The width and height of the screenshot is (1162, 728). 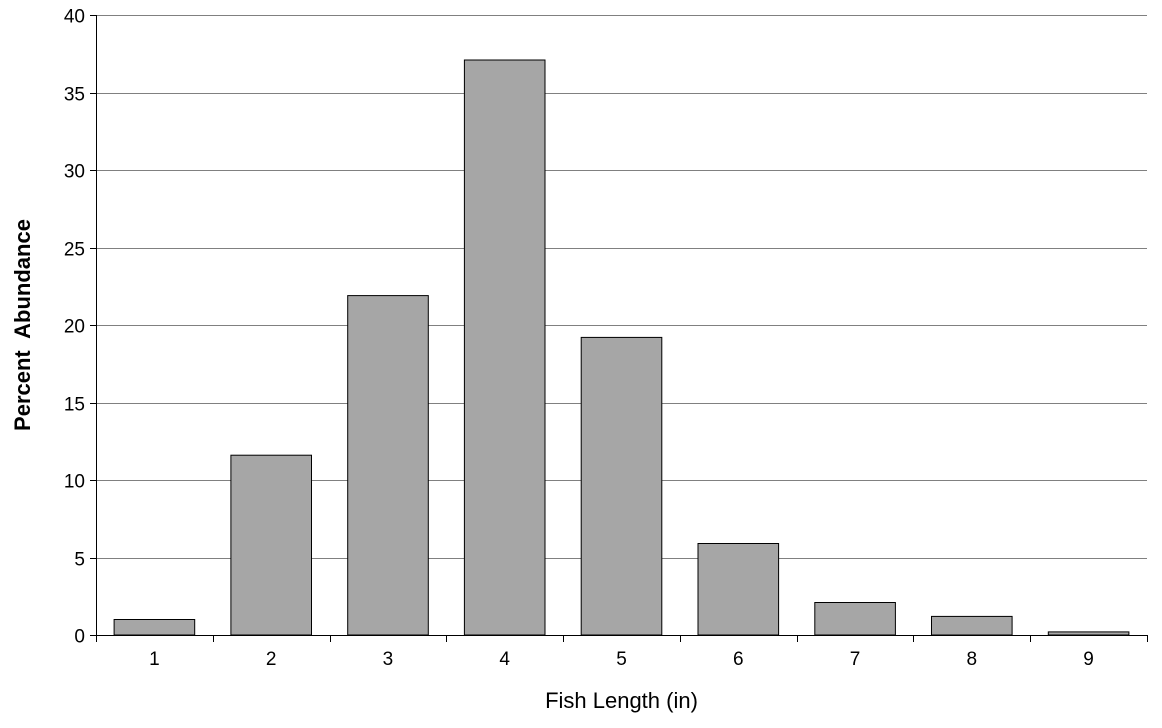 What do you see at coordinates (74, 405) in the screenshot?
I see `y-tick-label: 15` at bounding box center [74, 405].